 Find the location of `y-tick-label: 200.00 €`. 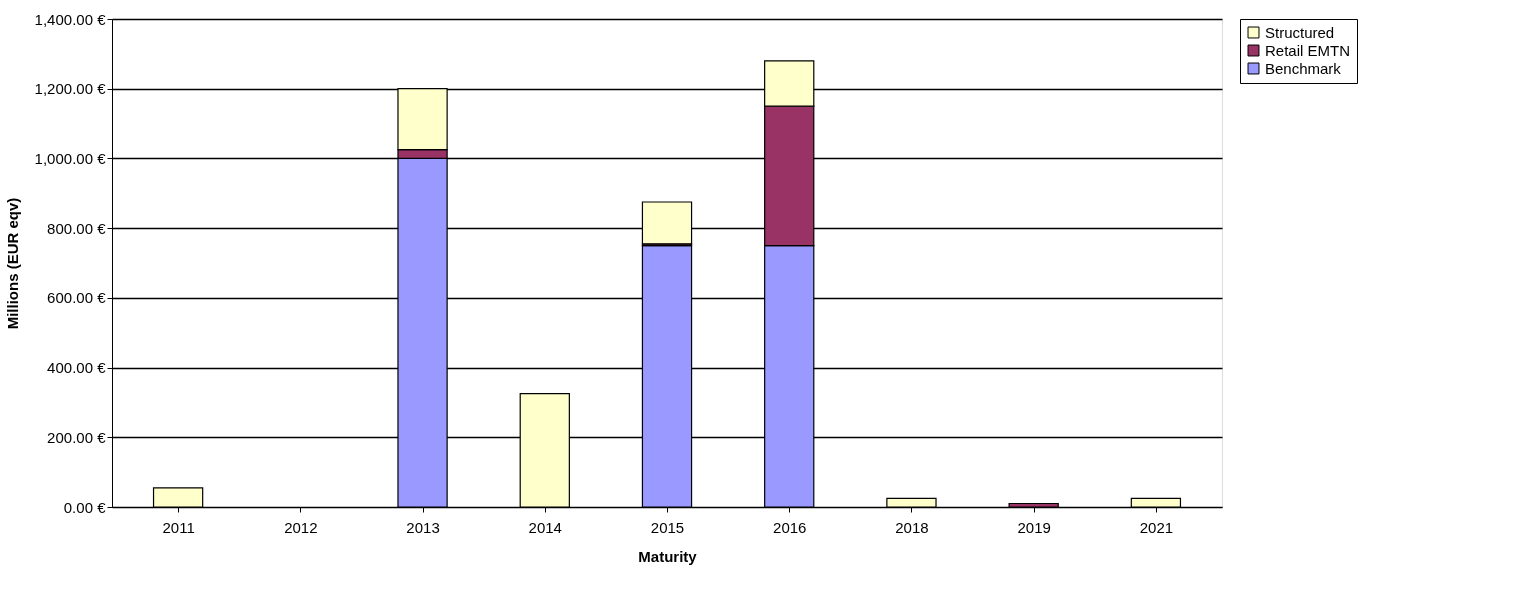

y-tick-label: 200.00 € is located at coordinates (77, 437).